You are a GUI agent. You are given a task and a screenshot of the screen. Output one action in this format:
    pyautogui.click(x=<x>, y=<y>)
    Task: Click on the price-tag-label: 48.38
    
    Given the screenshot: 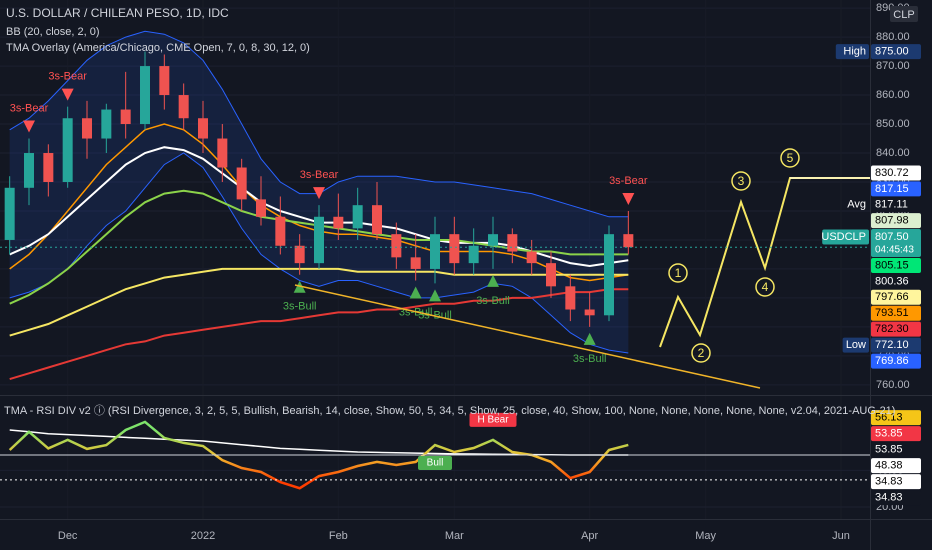 What is the action you would take?
    pyautogui.click(x=889, y=465)
    